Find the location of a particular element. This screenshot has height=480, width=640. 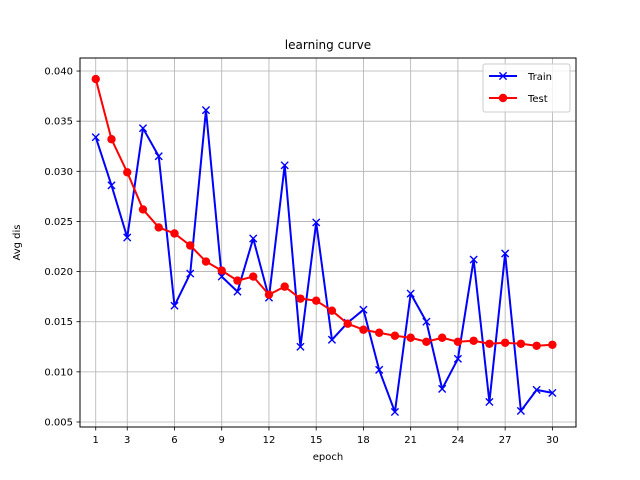

legend-box is located at coordinates (526, 88).